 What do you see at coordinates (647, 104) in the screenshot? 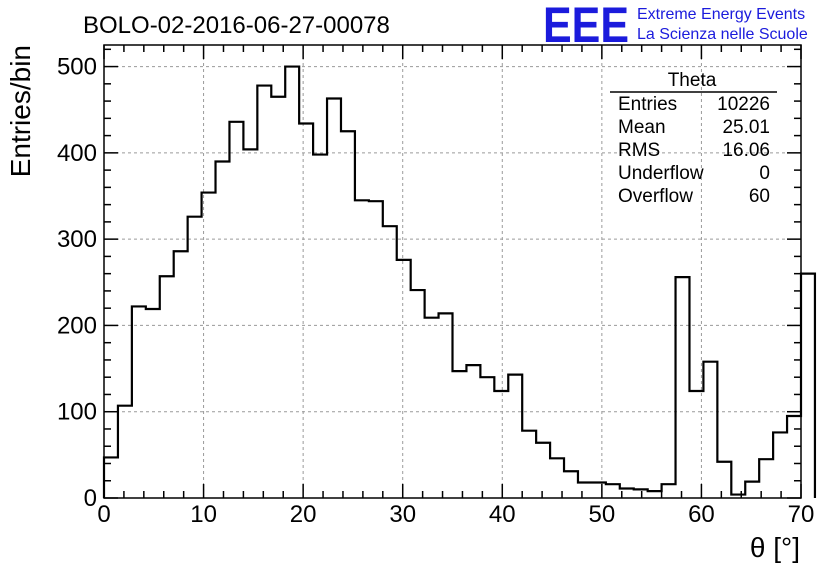
I see `stats-label: Entries` at bounding box center [647, 104].